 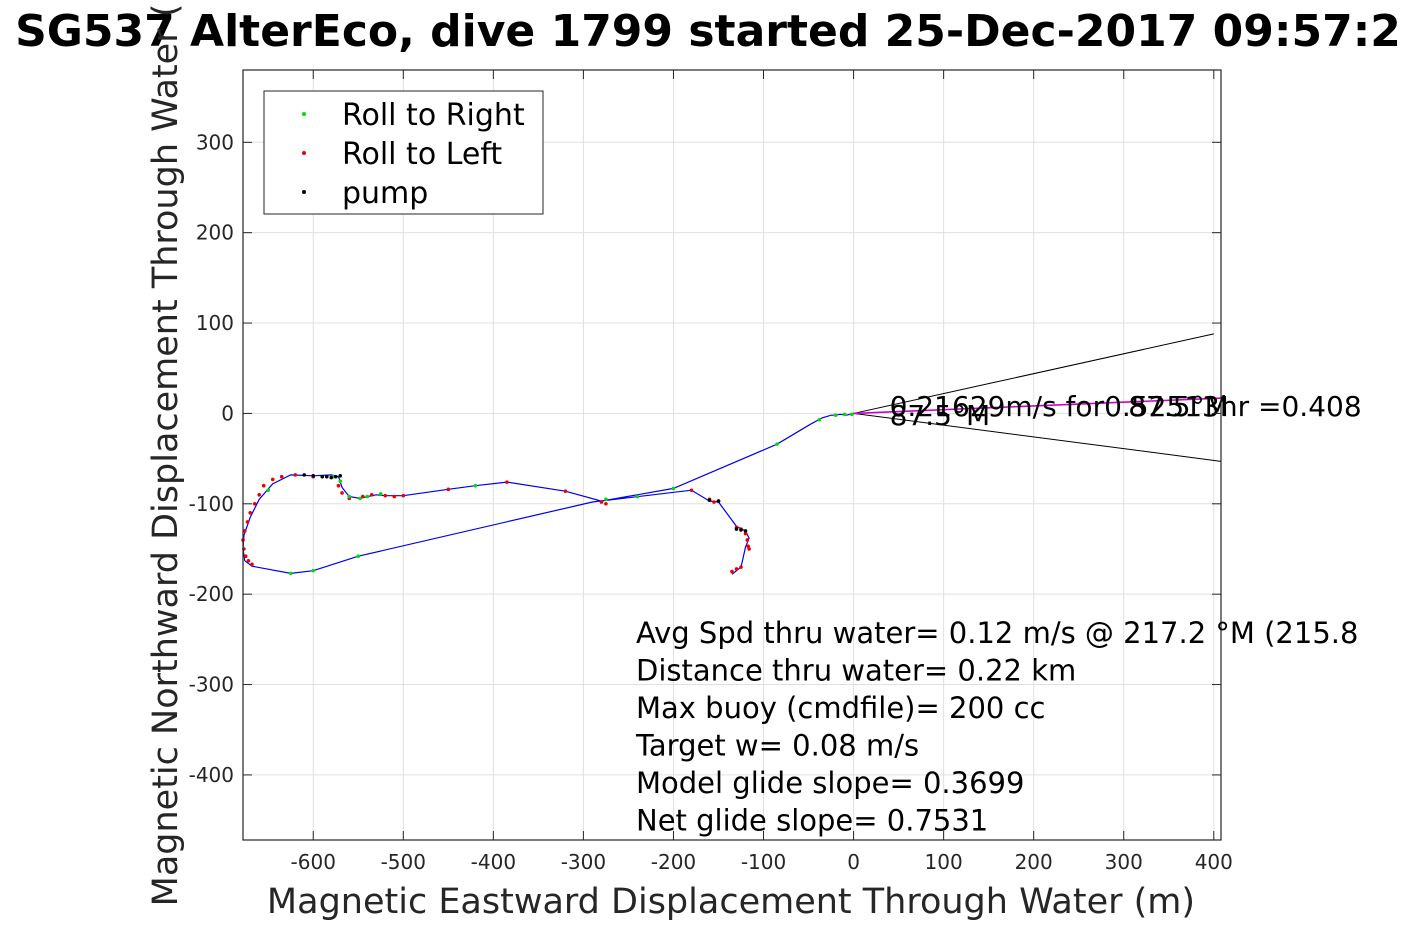 What do you see at coordinates (211, 594) in the screenshot?
I see `y-tick-label: -200` at bounding box center [211, 594].